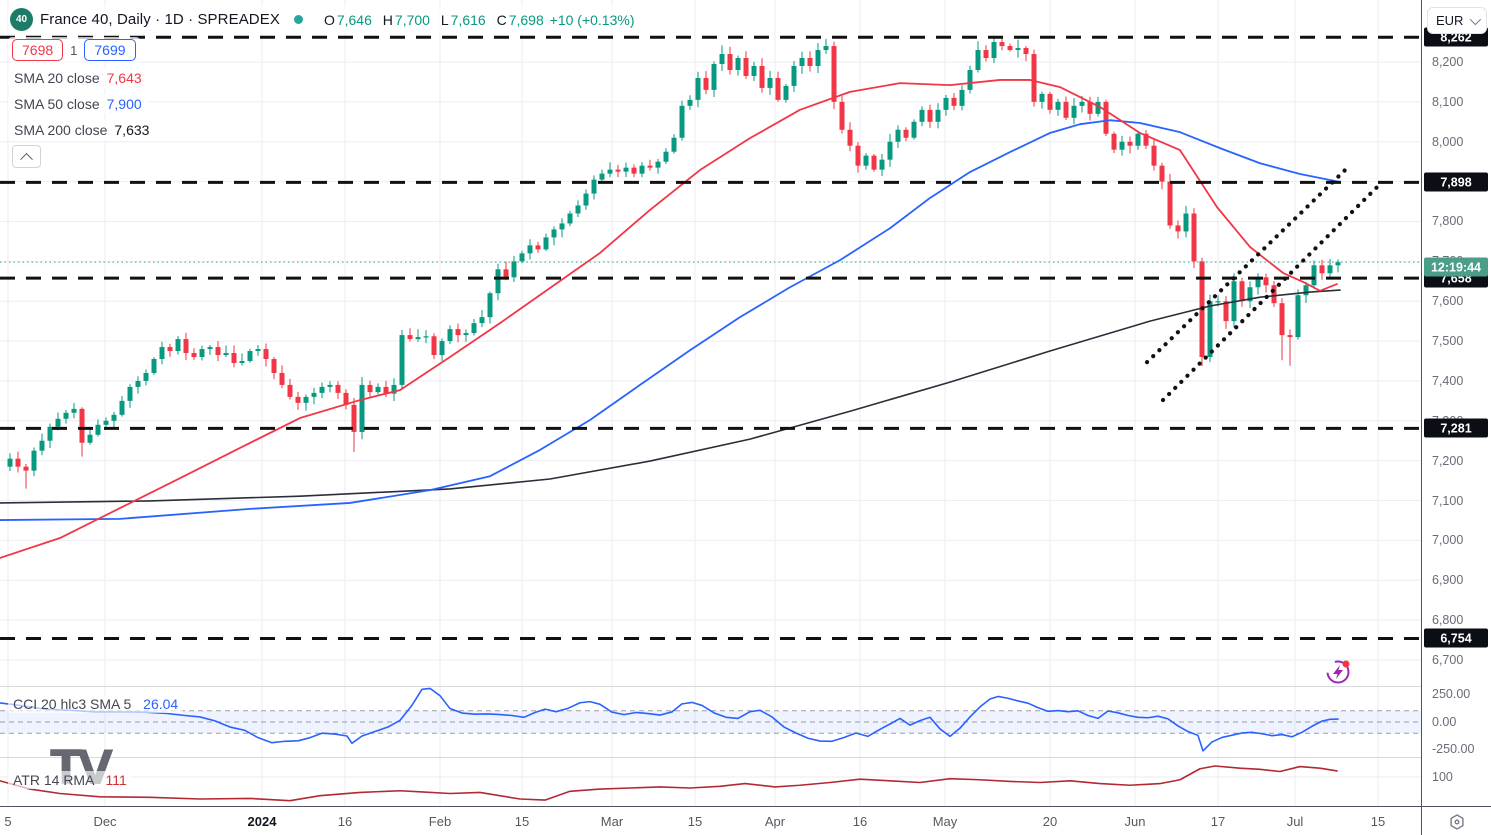 The image size is (1491, 835). I want to click on price-level-pill: 7,898, so click(1456, 182).